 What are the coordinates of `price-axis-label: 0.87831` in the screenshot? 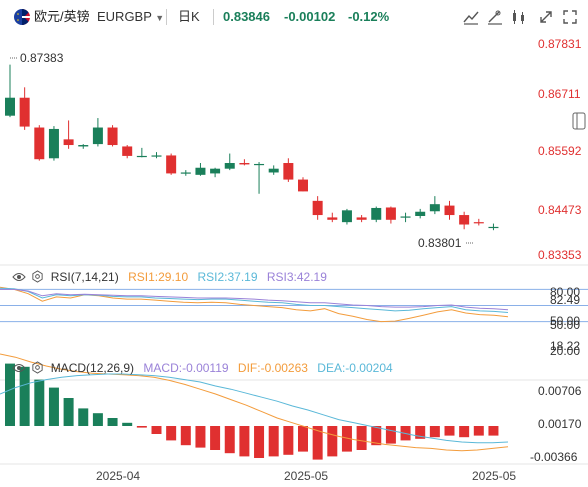 It's located at (560, 44).